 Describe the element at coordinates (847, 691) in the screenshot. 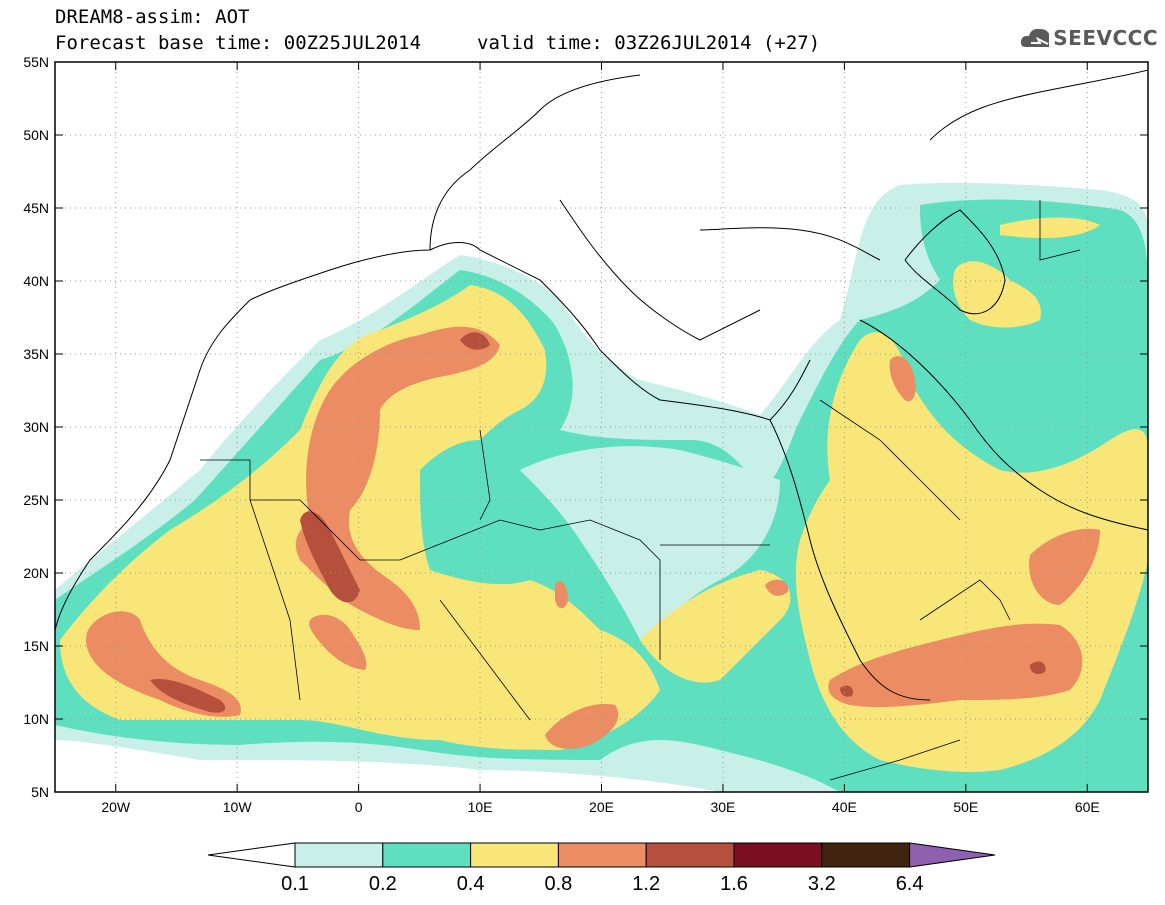

I see `aot-band-1.2-yemen2` at that location.